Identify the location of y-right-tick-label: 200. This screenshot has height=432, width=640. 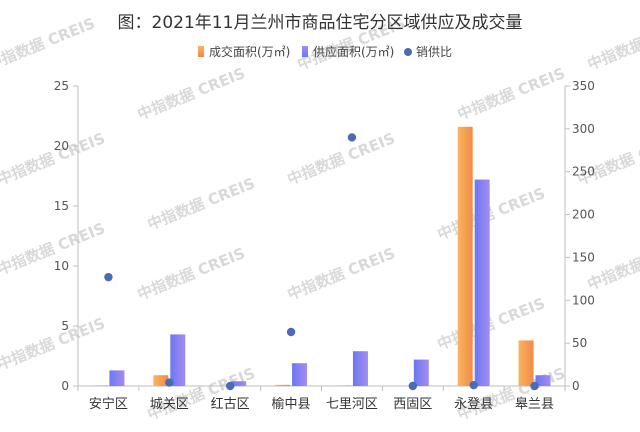
(583, 215).